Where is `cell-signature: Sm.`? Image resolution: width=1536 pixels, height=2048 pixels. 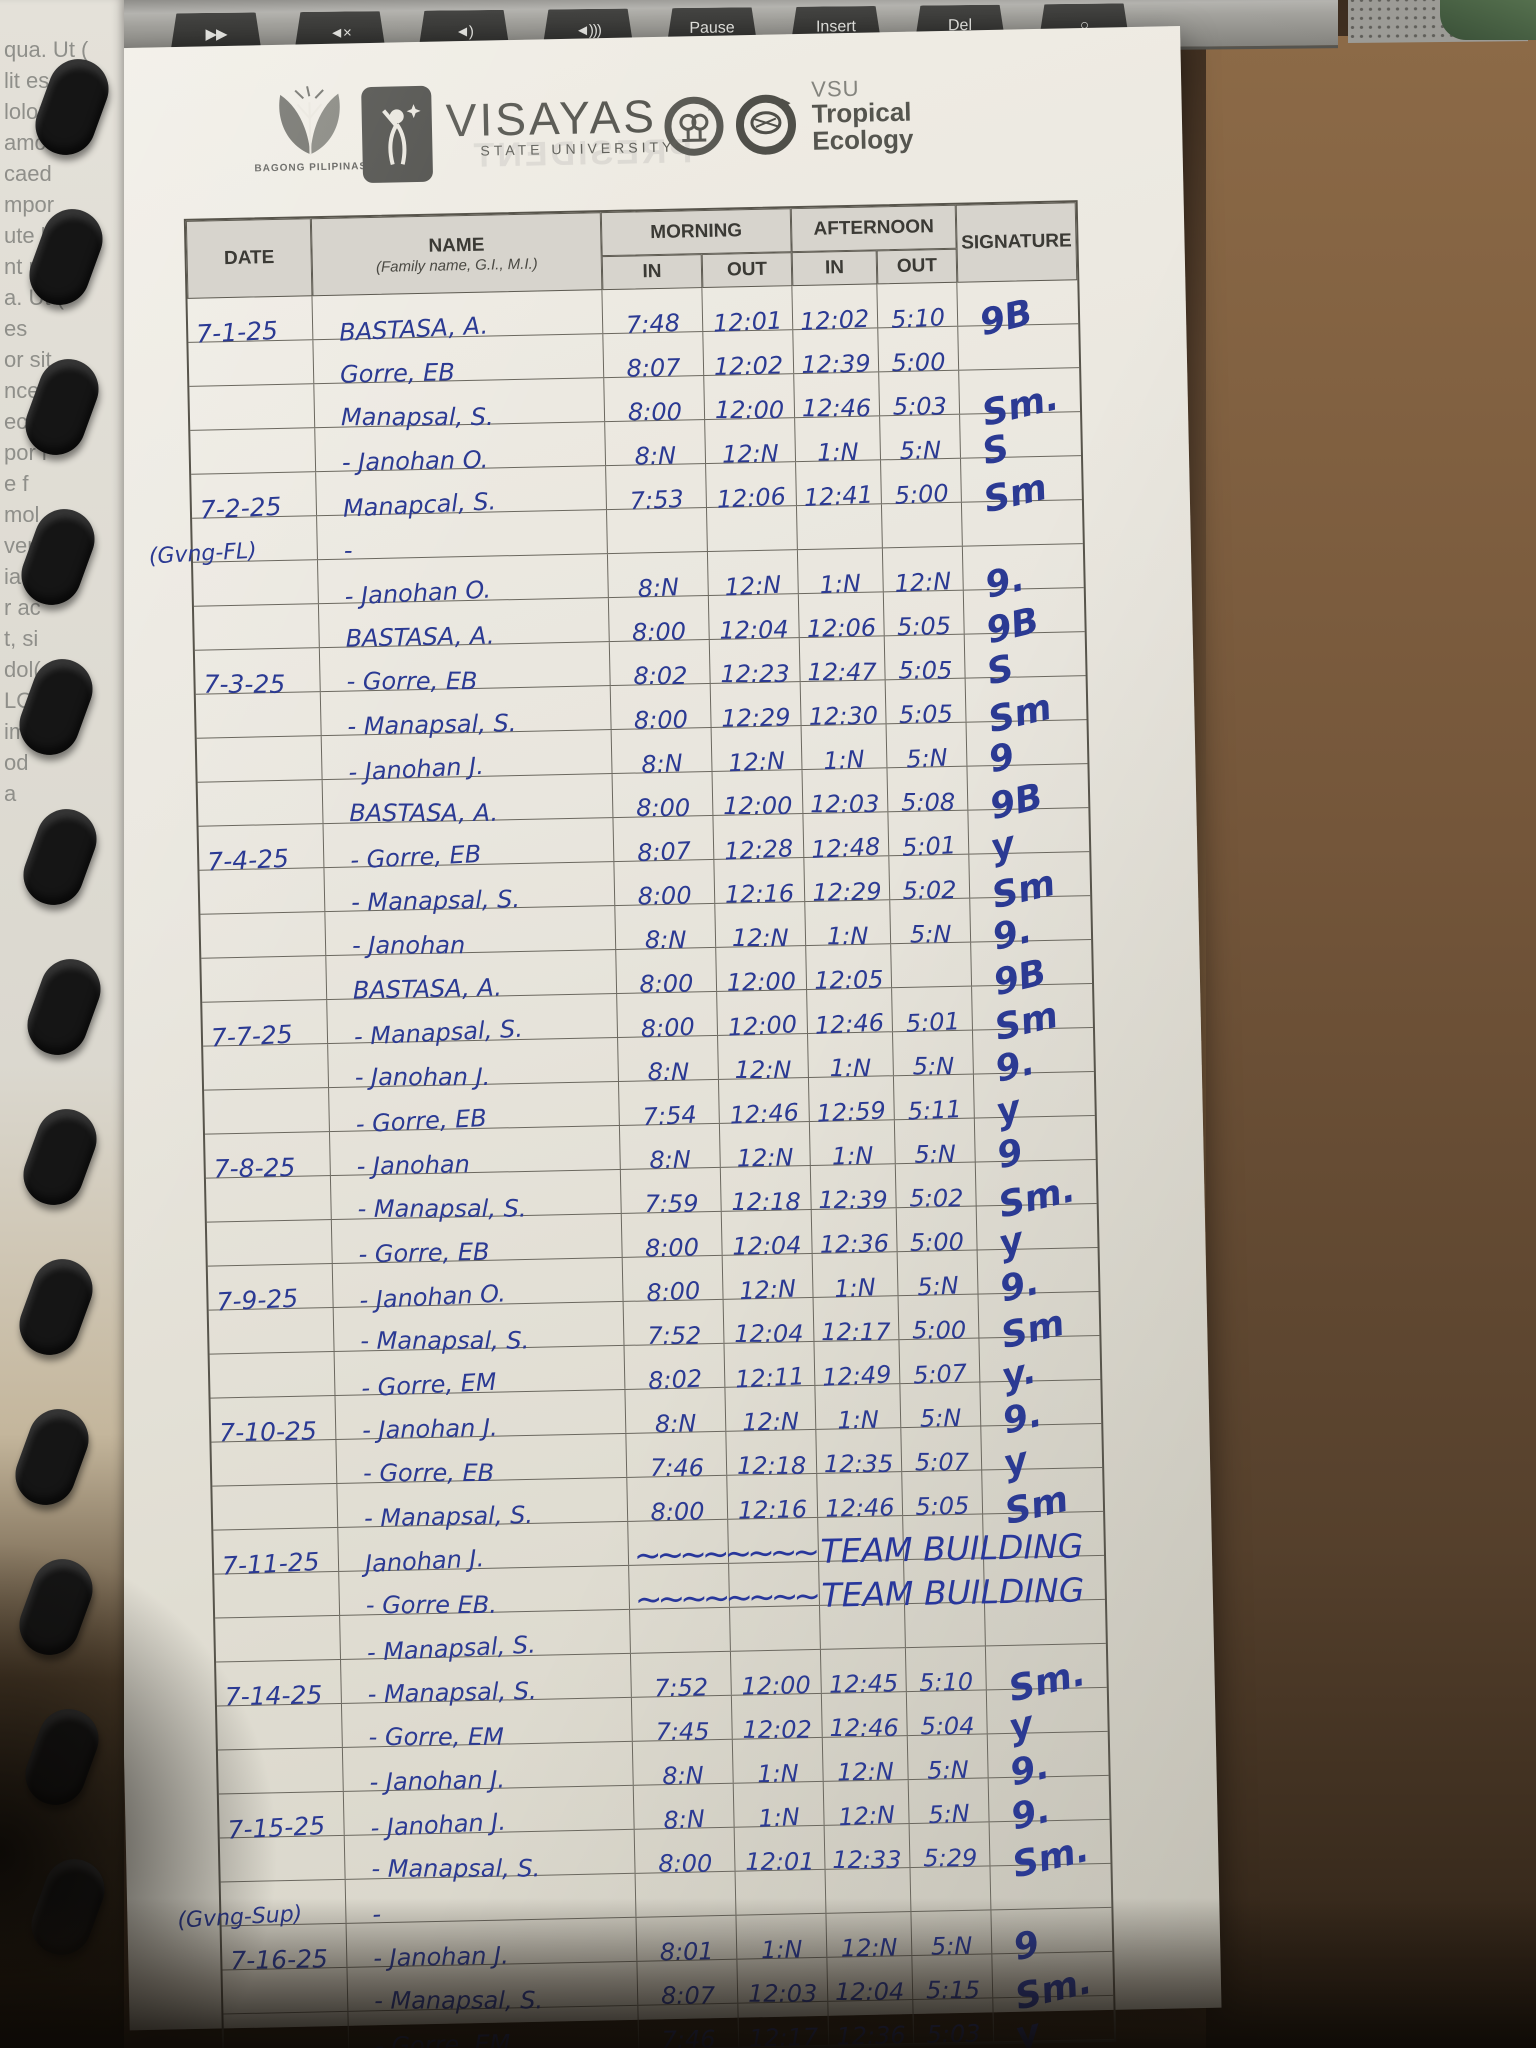
cell-signature: Sm. is located at coordinates (1050, 1853).